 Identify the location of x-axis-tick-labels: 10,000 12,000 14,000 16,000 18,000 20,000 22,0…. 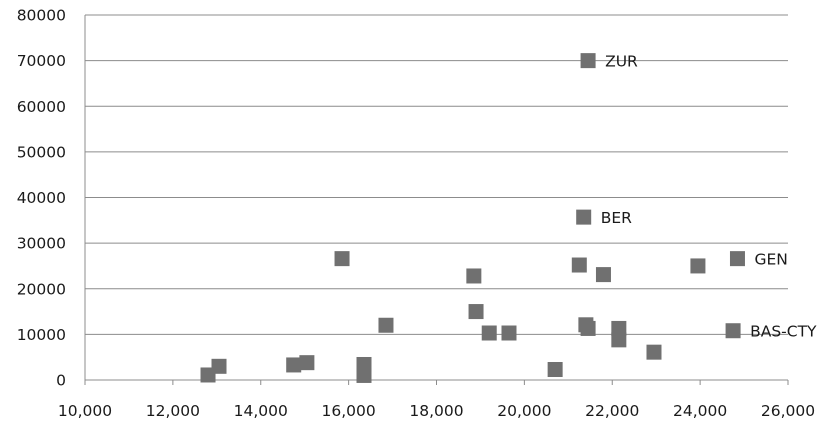
(436, 411).